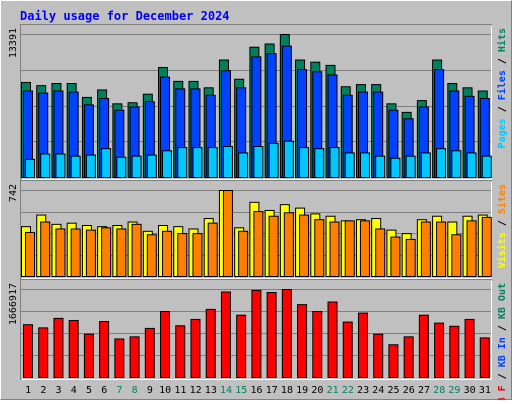 Image resolution: width=512 pixels, height=404 pixels. What do you see at coordinates (470, 390) in the screenshot?
I see `x-axis-label-day-30: 30` at bounding box center [470, 390].